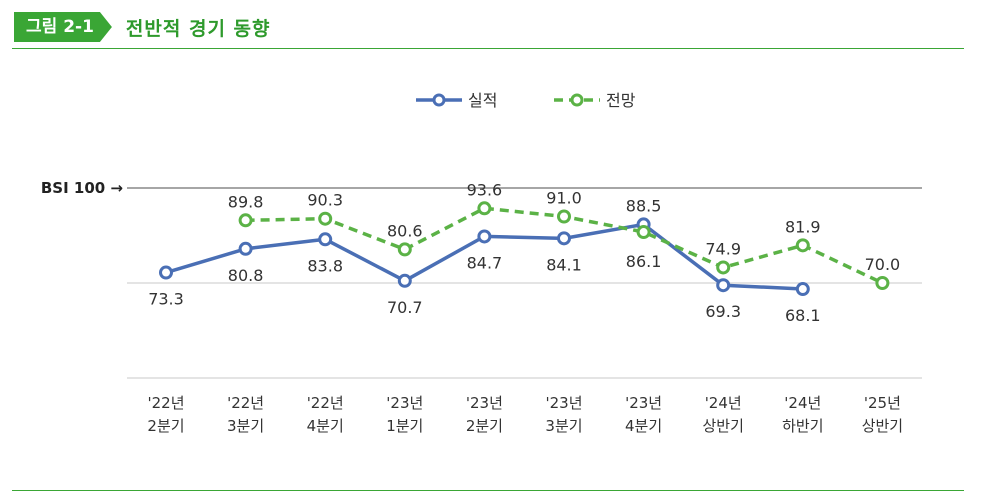  Describe the element at coordinates (564, 264) in the screenshot. I see `data-label-actual: 84.1` at that location.